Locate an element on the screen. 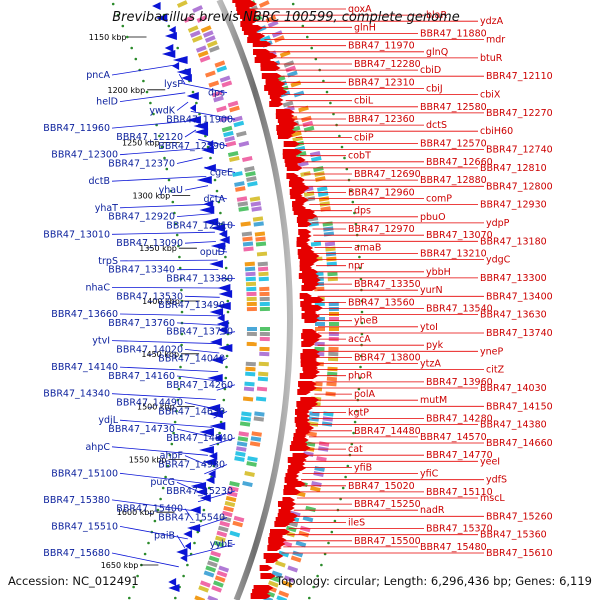 The height and width of the screenshot is (600, 600). gene-label-forward: BBR47_13400 is located at coordinates (519, 296).